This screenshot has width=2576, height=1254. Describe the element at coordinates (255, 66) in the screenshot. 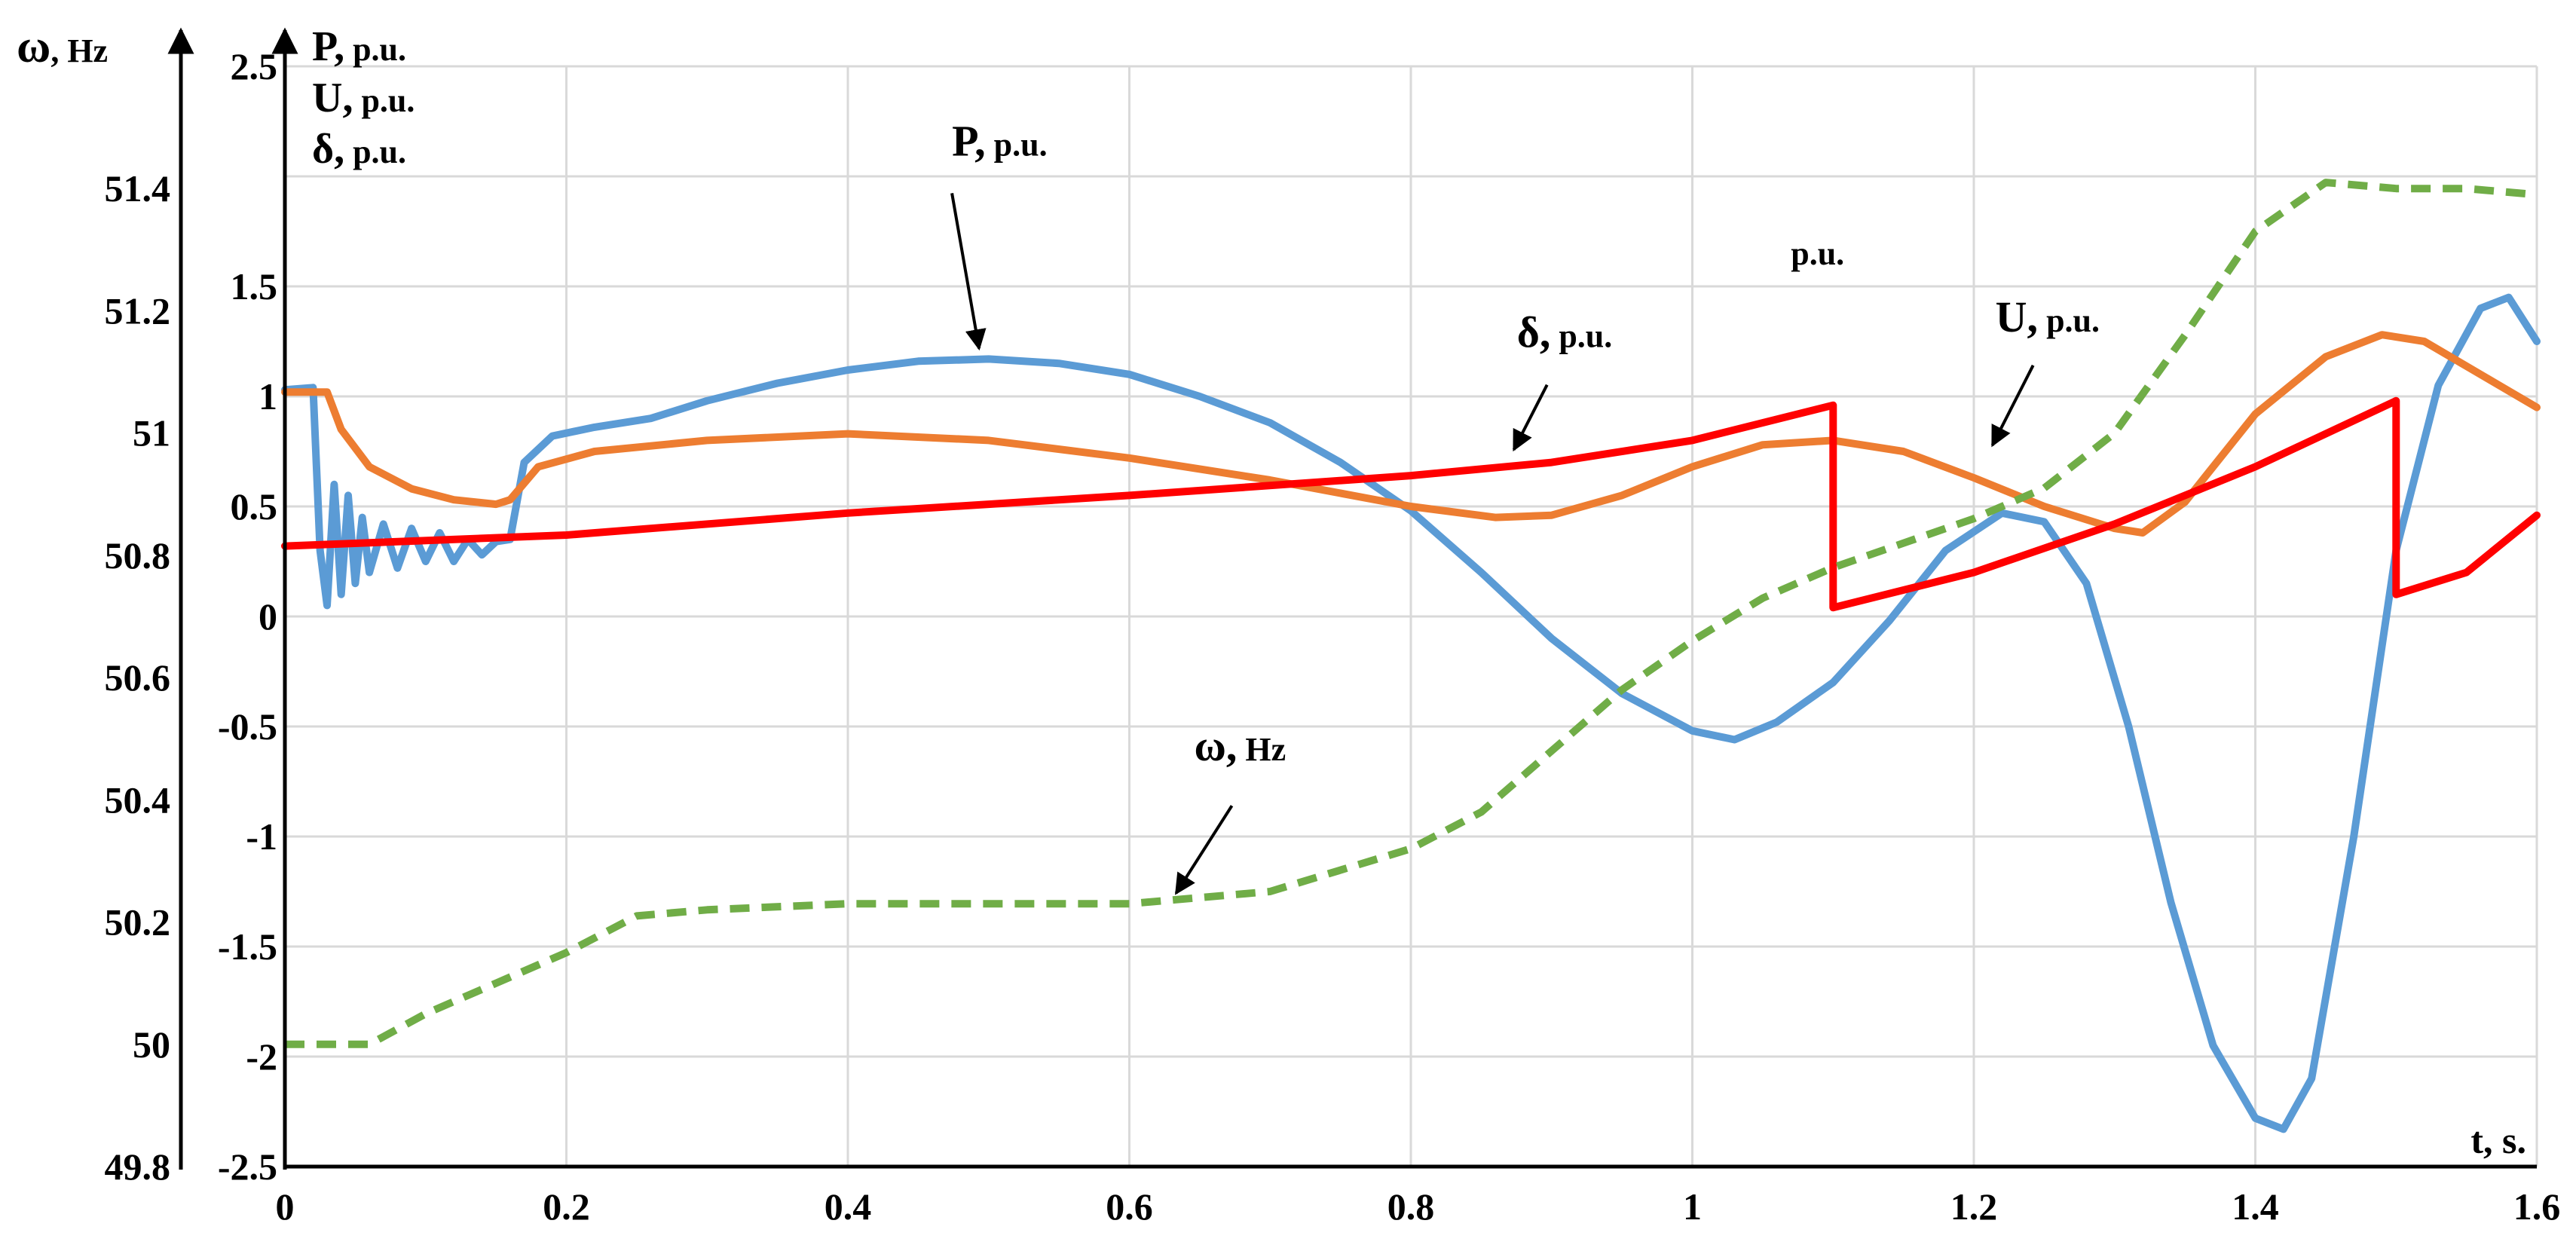

I see `y-tick-label-pu: 2.5` at that location.